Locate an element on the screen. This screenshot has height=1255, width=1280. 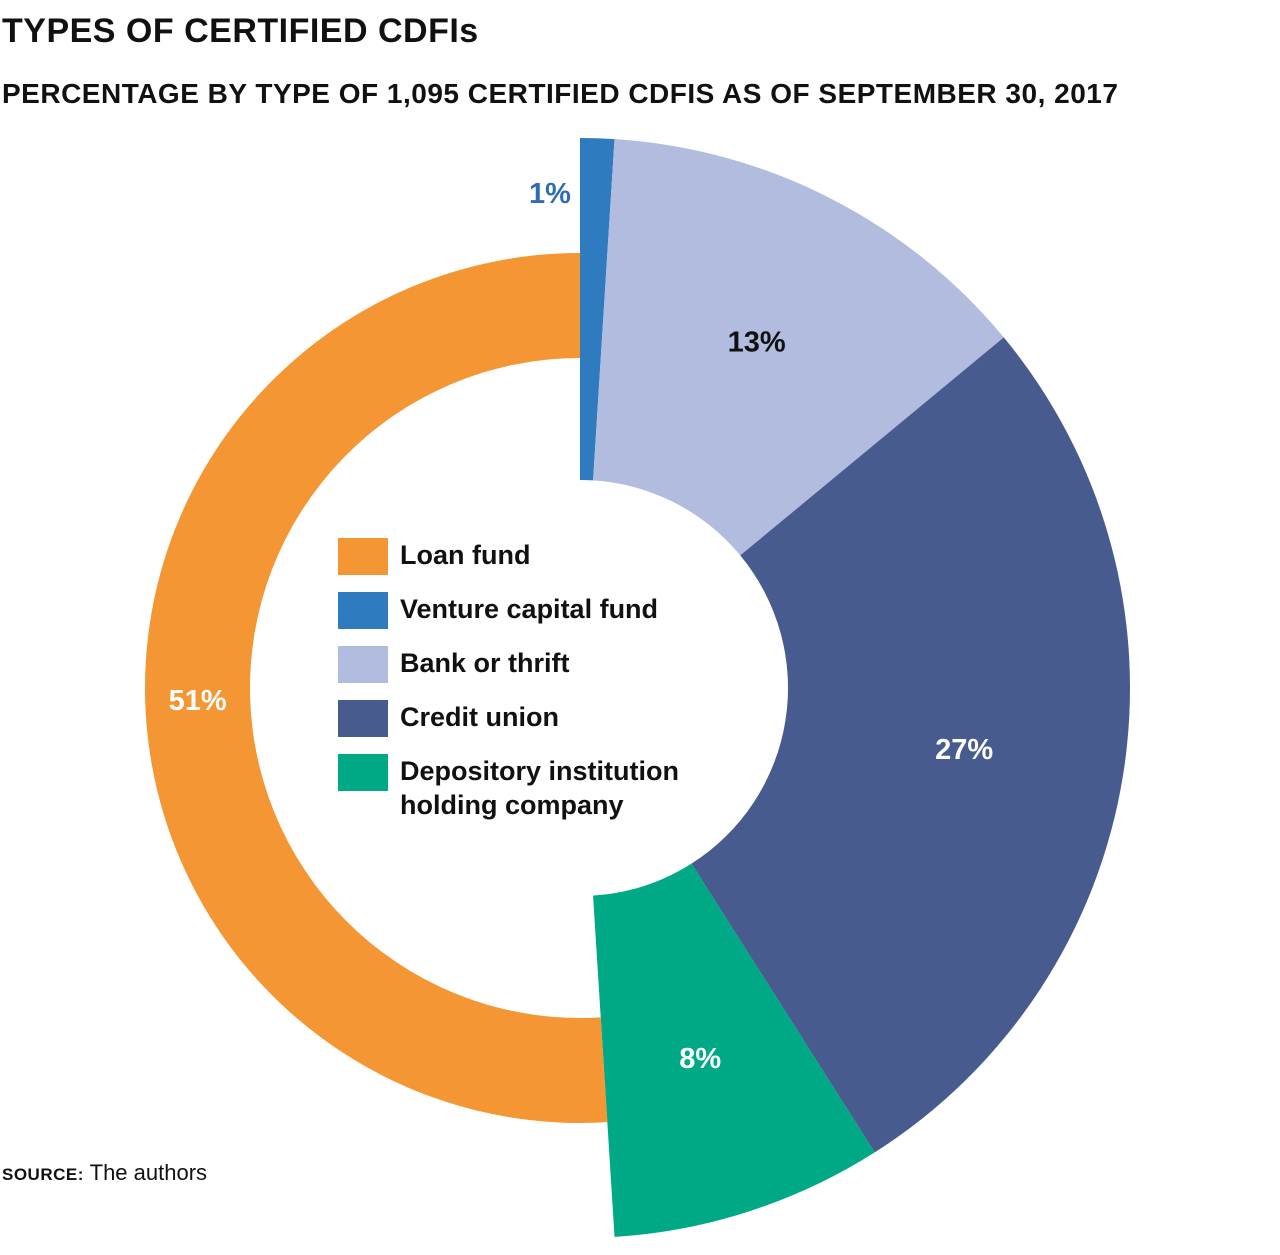
legend-item-depository-institution-holding-company: Depository institution holding company is located at coordinates (518, 788).